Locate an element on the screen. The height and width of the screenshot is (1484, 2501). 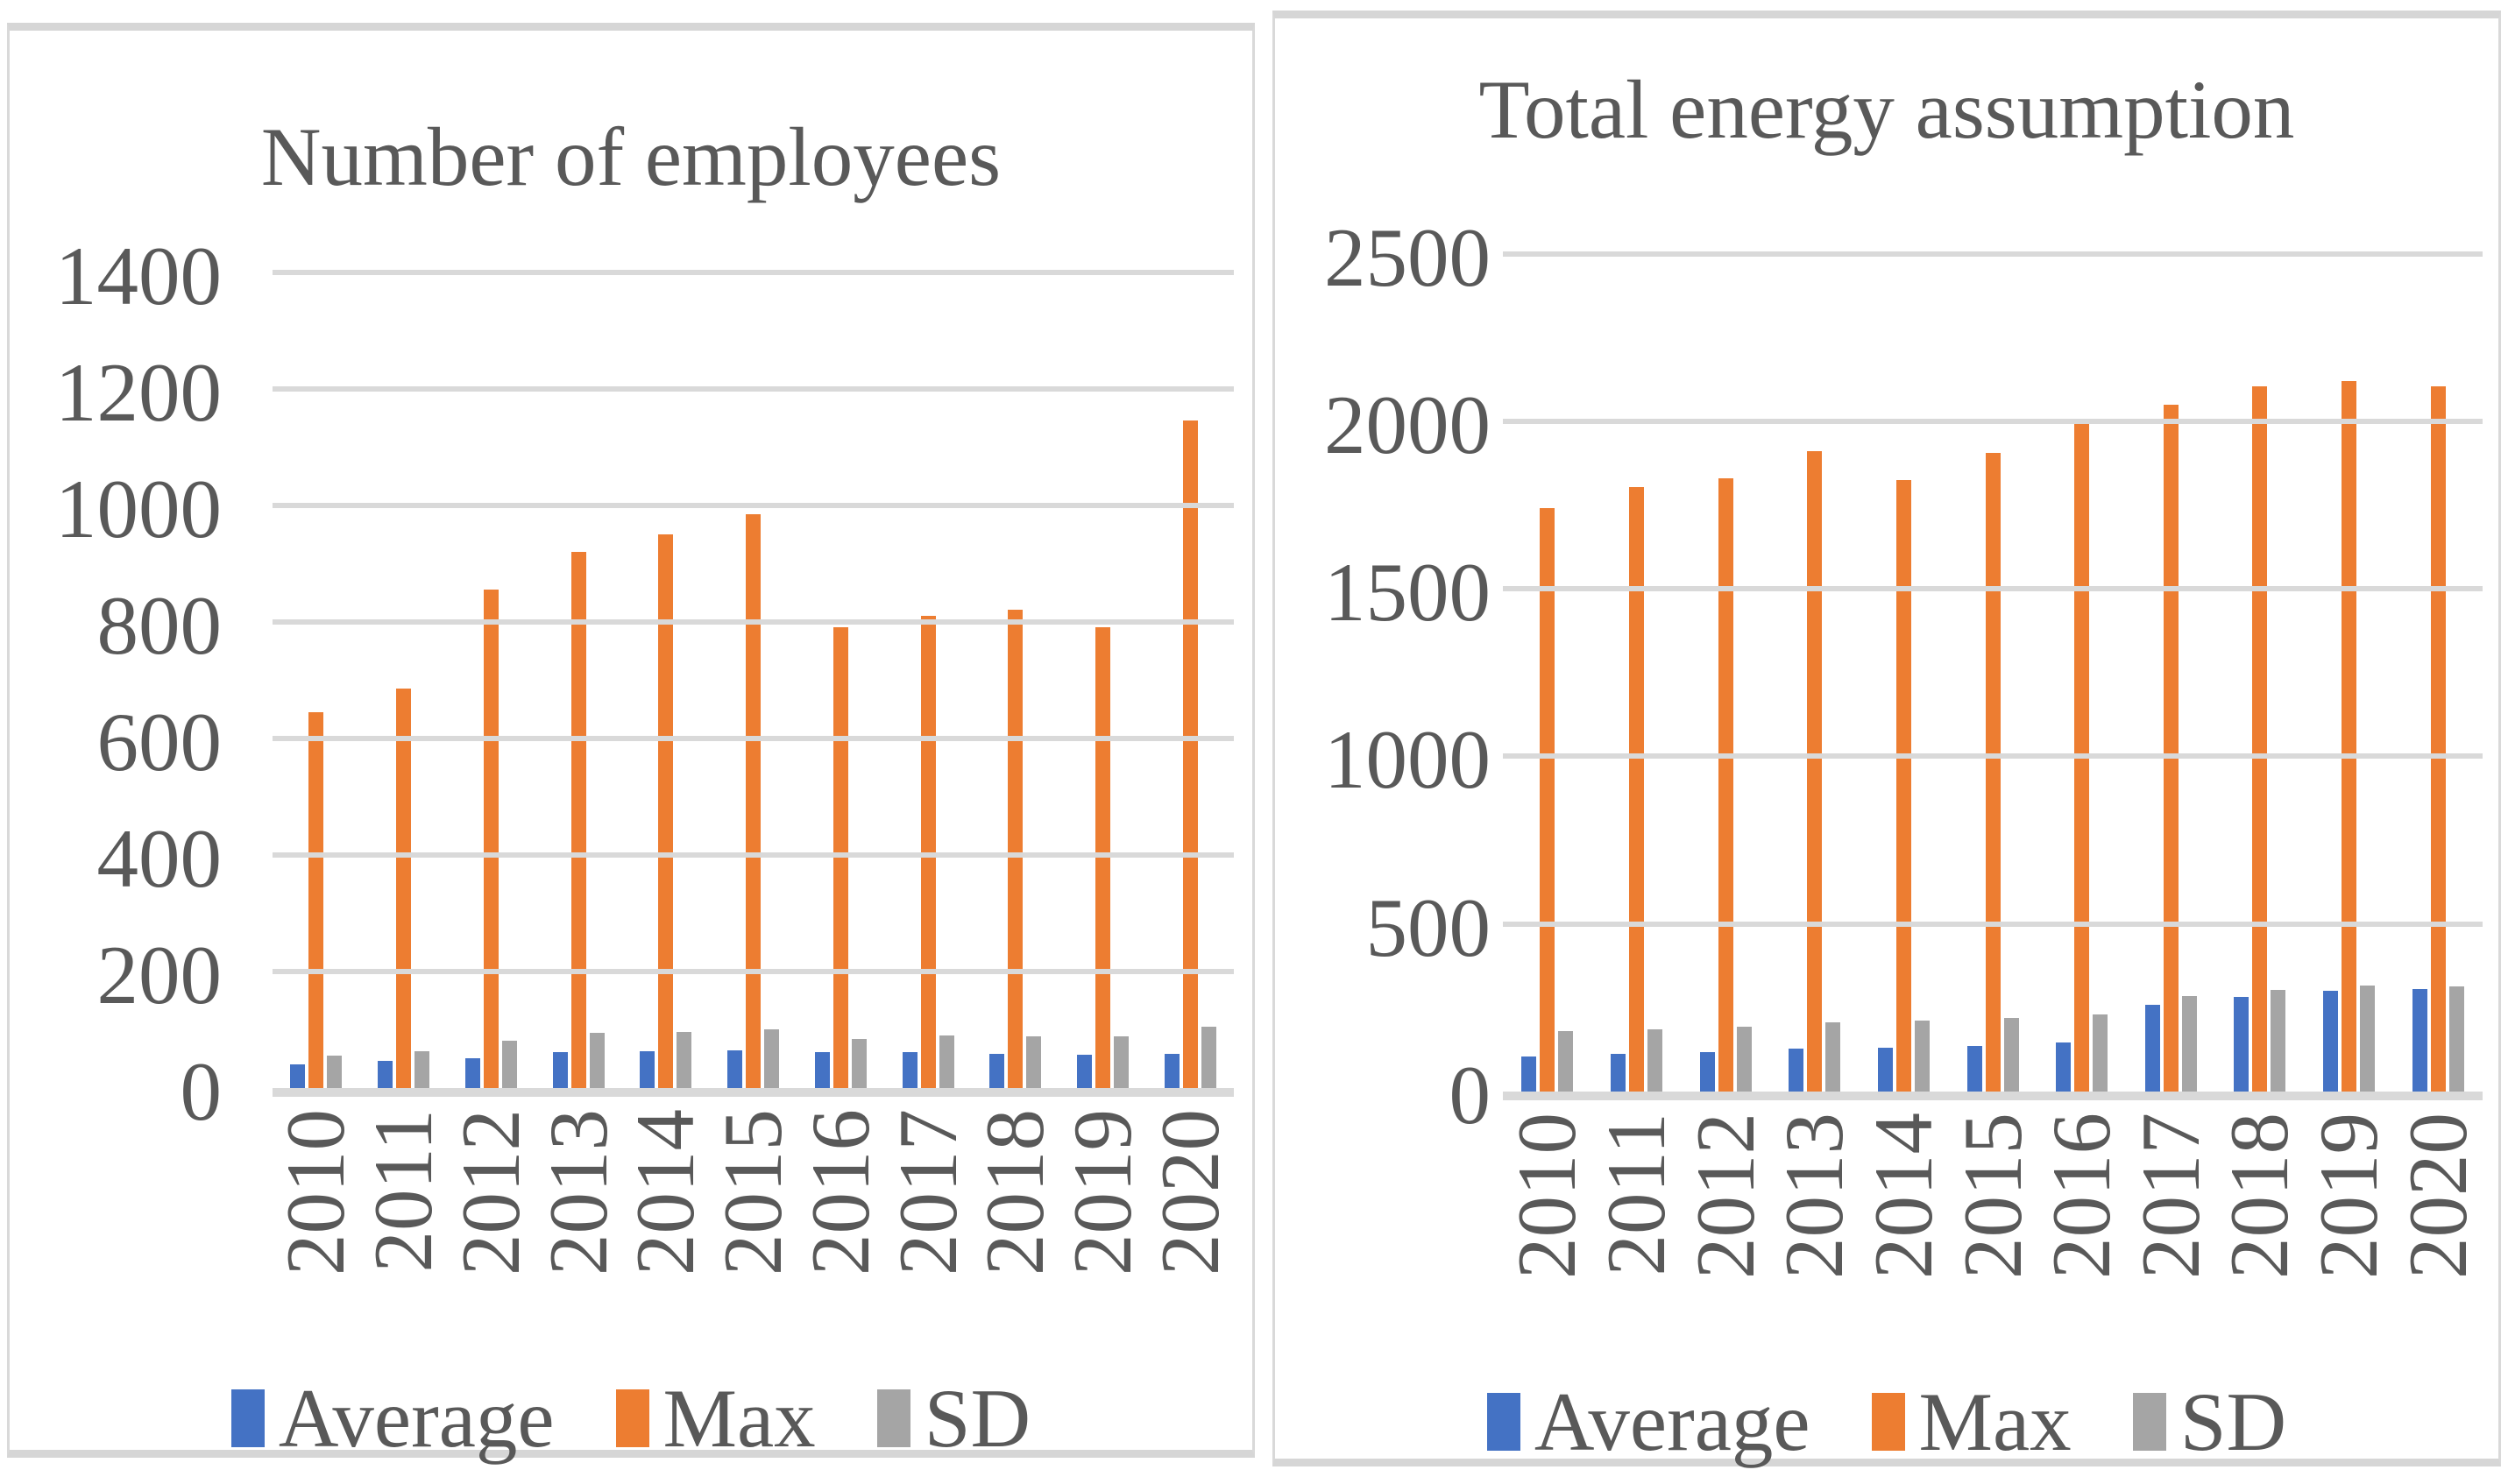
bar-average-2011 is located at coordinates (385, 1074).